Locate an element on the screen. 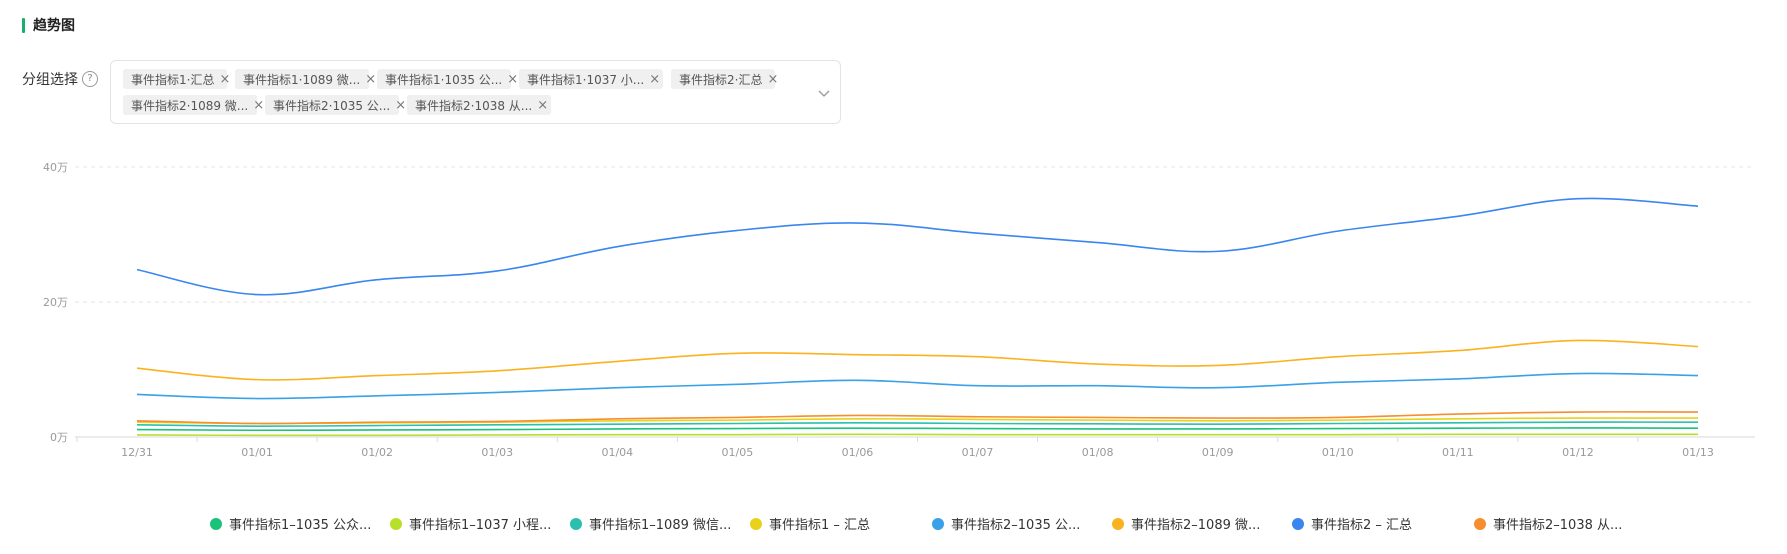 This screenshot has height=554, width=1787. help-icon: ? is located at coordinates (90, 79).